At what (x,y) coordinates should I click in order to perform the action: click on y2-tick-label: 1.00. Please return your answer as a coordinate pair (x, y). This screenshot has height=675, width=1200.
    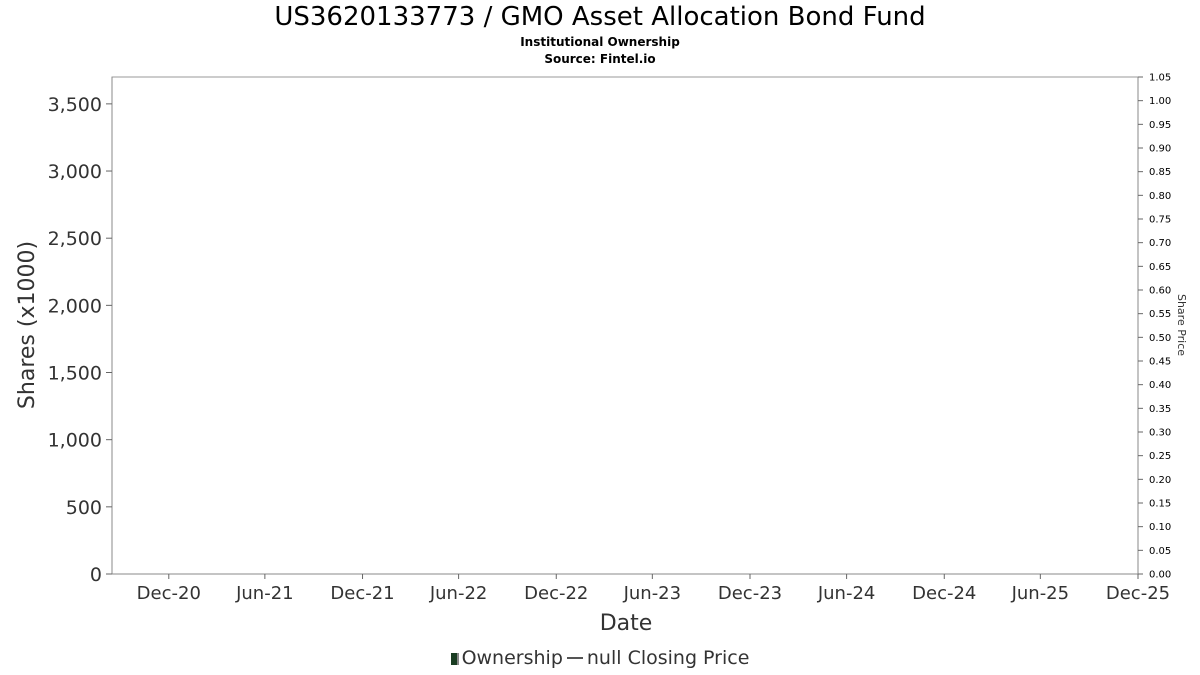
    Looking at the image, I should click on (1160, 101).